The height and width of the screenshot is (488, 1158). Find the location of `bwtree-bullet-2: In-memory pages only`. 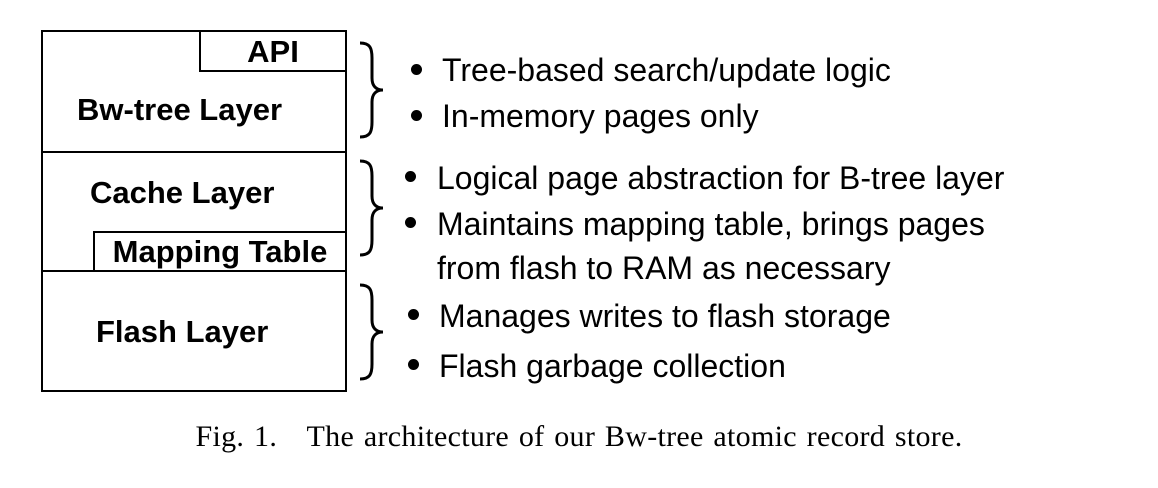

bwtree-bullet-2: In-memory pages only is located at coordinates (600, 116).